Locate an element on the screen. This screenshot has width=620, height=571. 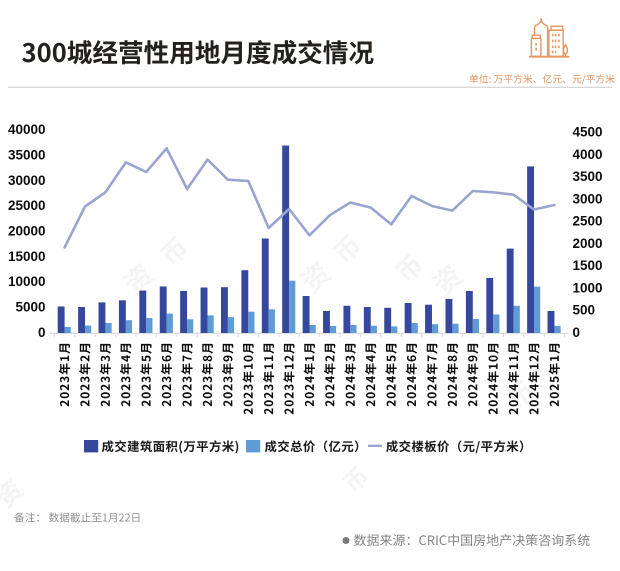
svg-text: 25000 is located at coordinates (27, 205).